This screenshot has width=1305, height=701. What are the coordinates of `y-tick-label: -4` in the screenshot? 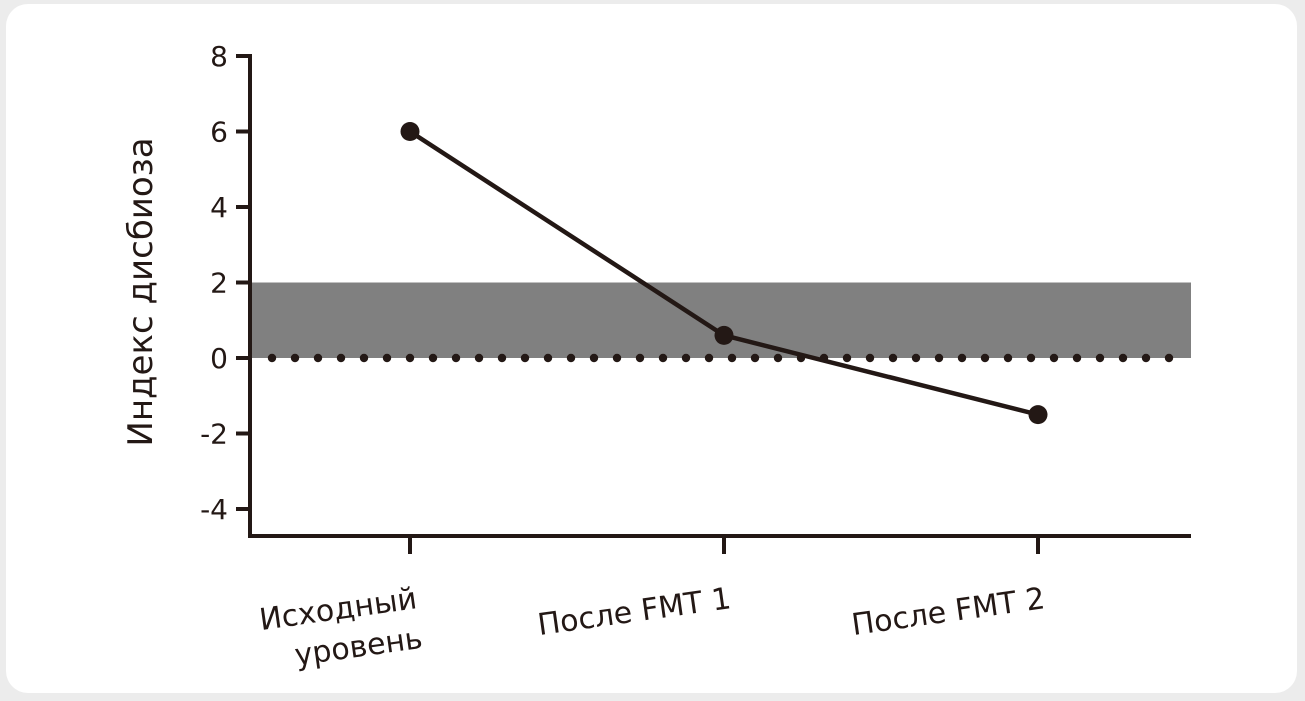 It's located at (214, 509).